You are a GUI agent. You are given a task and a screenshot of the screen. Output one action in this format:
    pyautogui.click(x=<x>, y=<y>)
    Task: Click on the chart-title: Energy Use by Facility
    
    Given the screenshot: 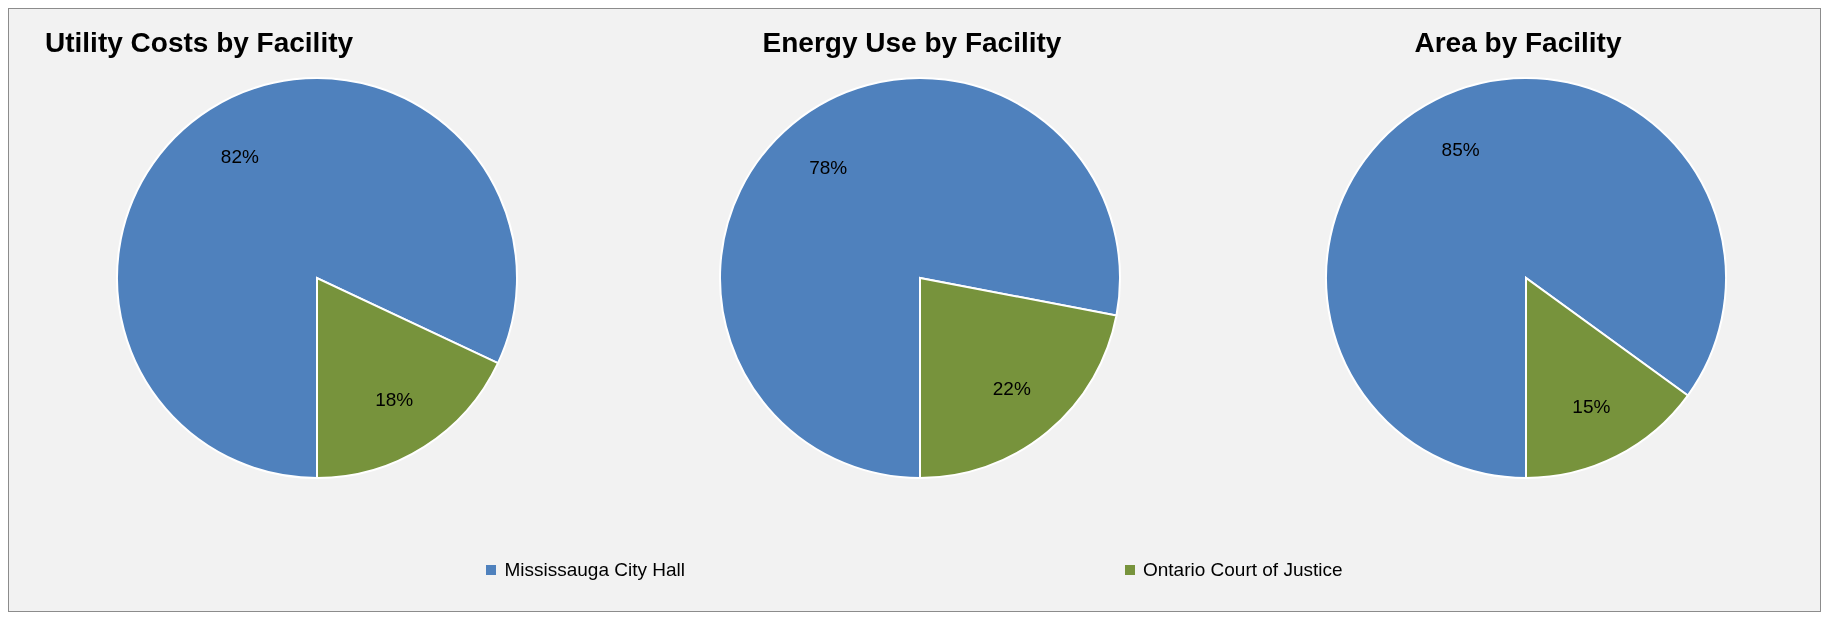 What is the action you would take?
    pyautogui.click(x=912, y=43)
    